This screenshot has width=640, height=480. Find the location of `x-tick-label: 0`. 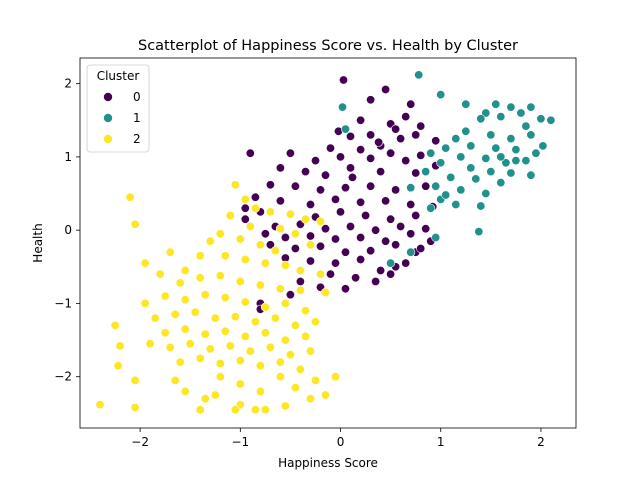

x-tick-label: 0 is located at coordinates (341, 442).